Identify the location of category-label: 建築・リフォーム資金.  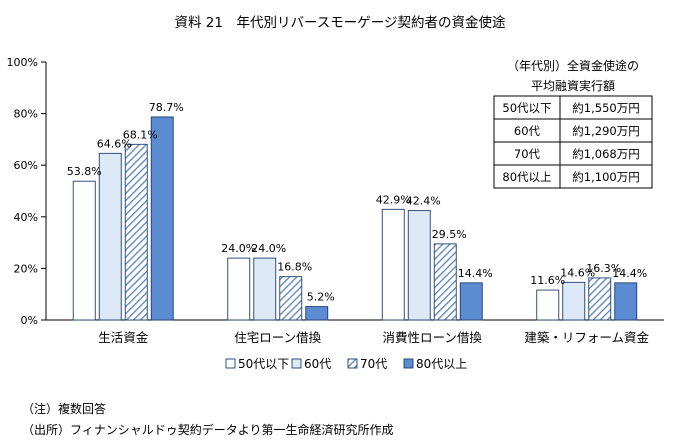
(586, 337).